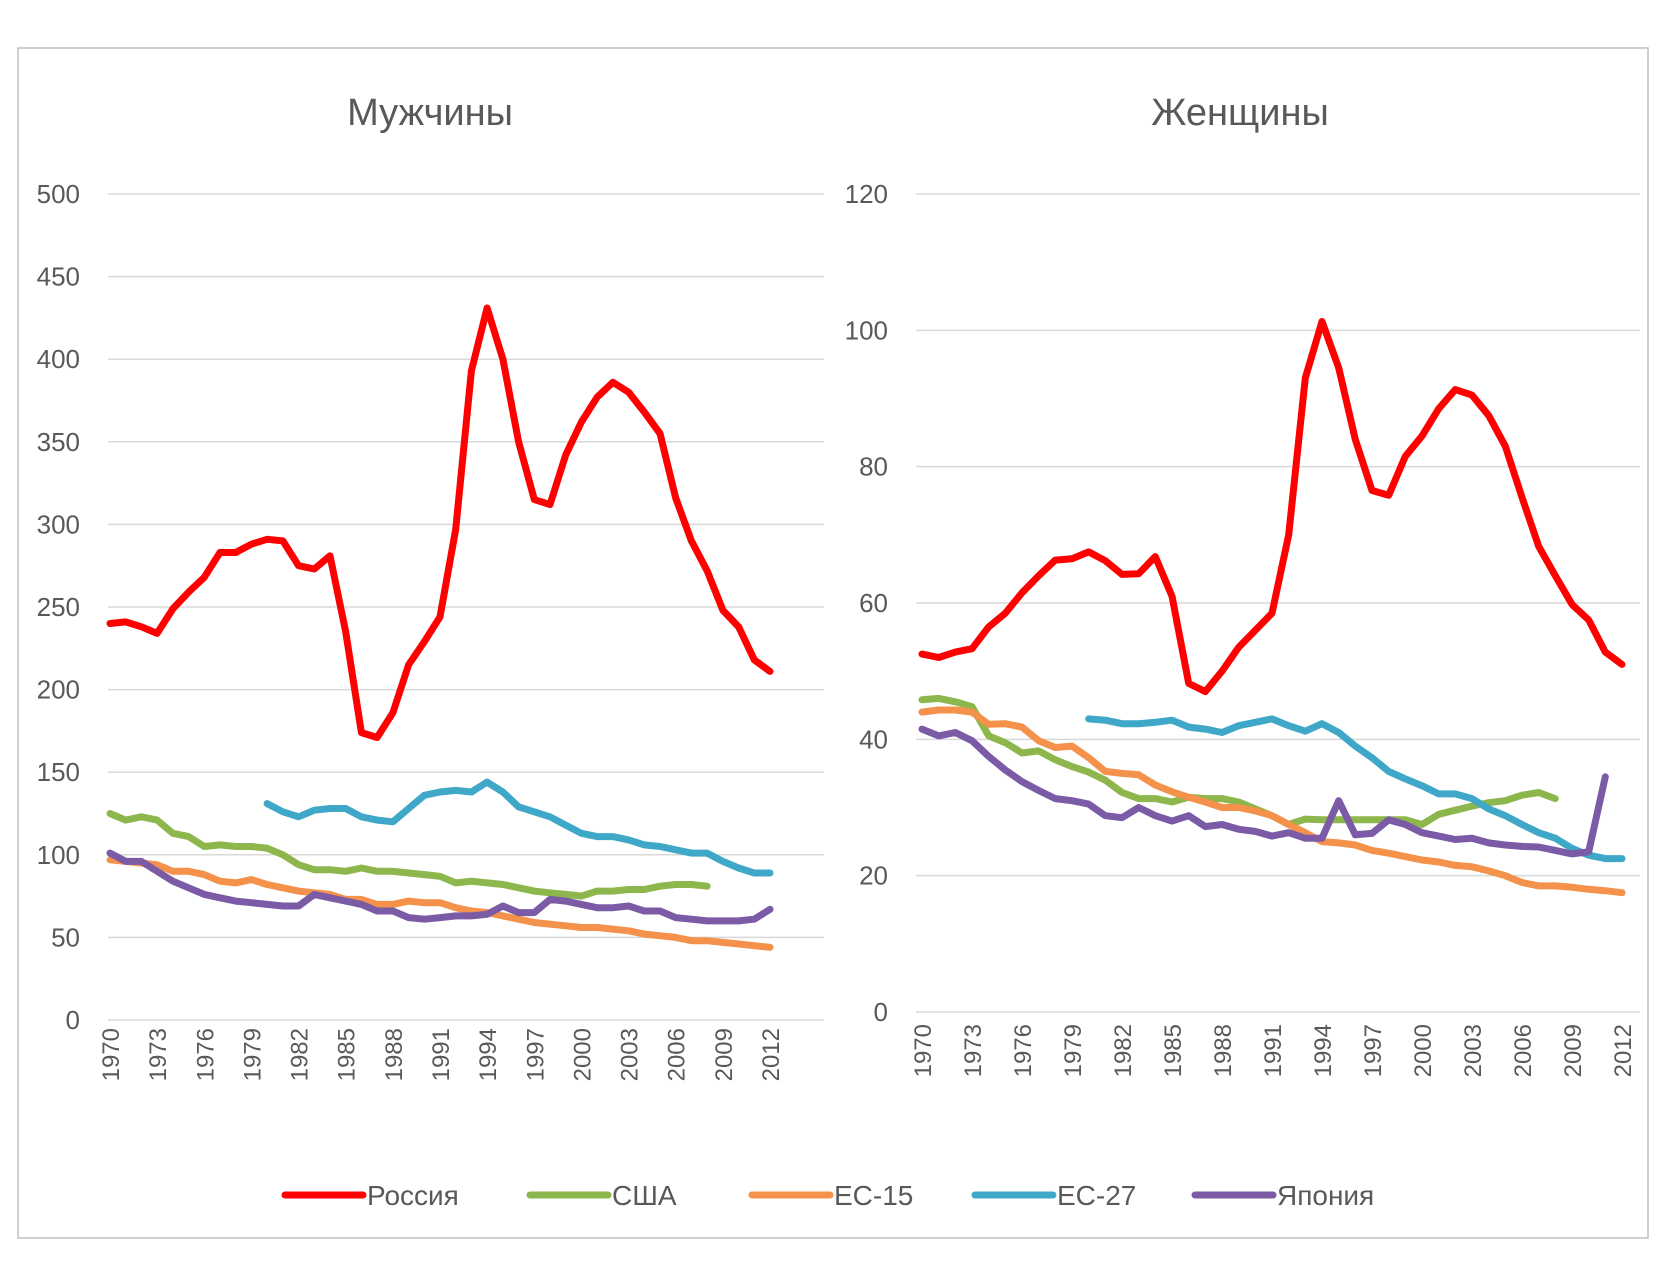  What do you see at coordinates (873, 603) in the screenshot?
I see `y-tick-label: 60` at bounding box center [873, 603].